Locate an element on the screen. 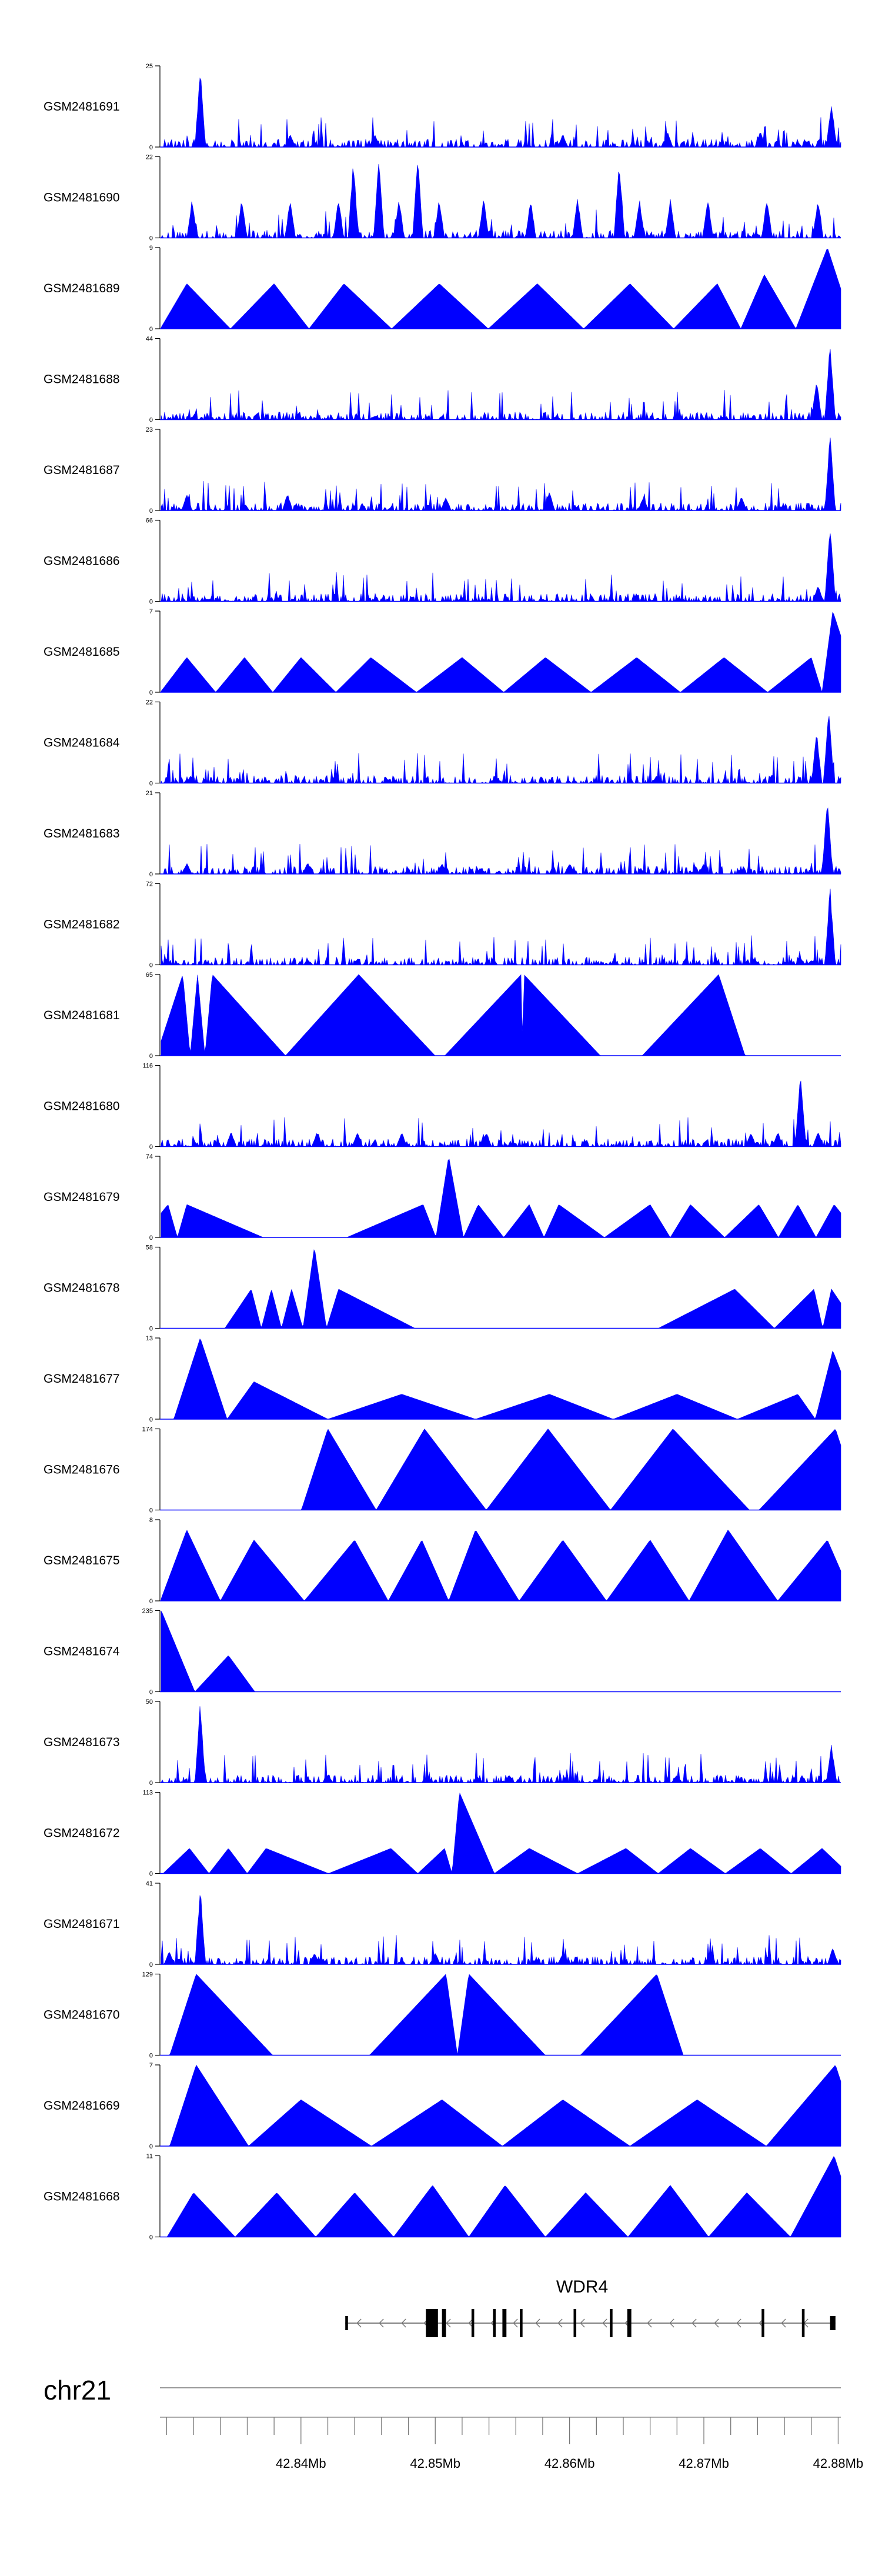  track-label: GSM2481681 is located at coordinates (82, 1015).